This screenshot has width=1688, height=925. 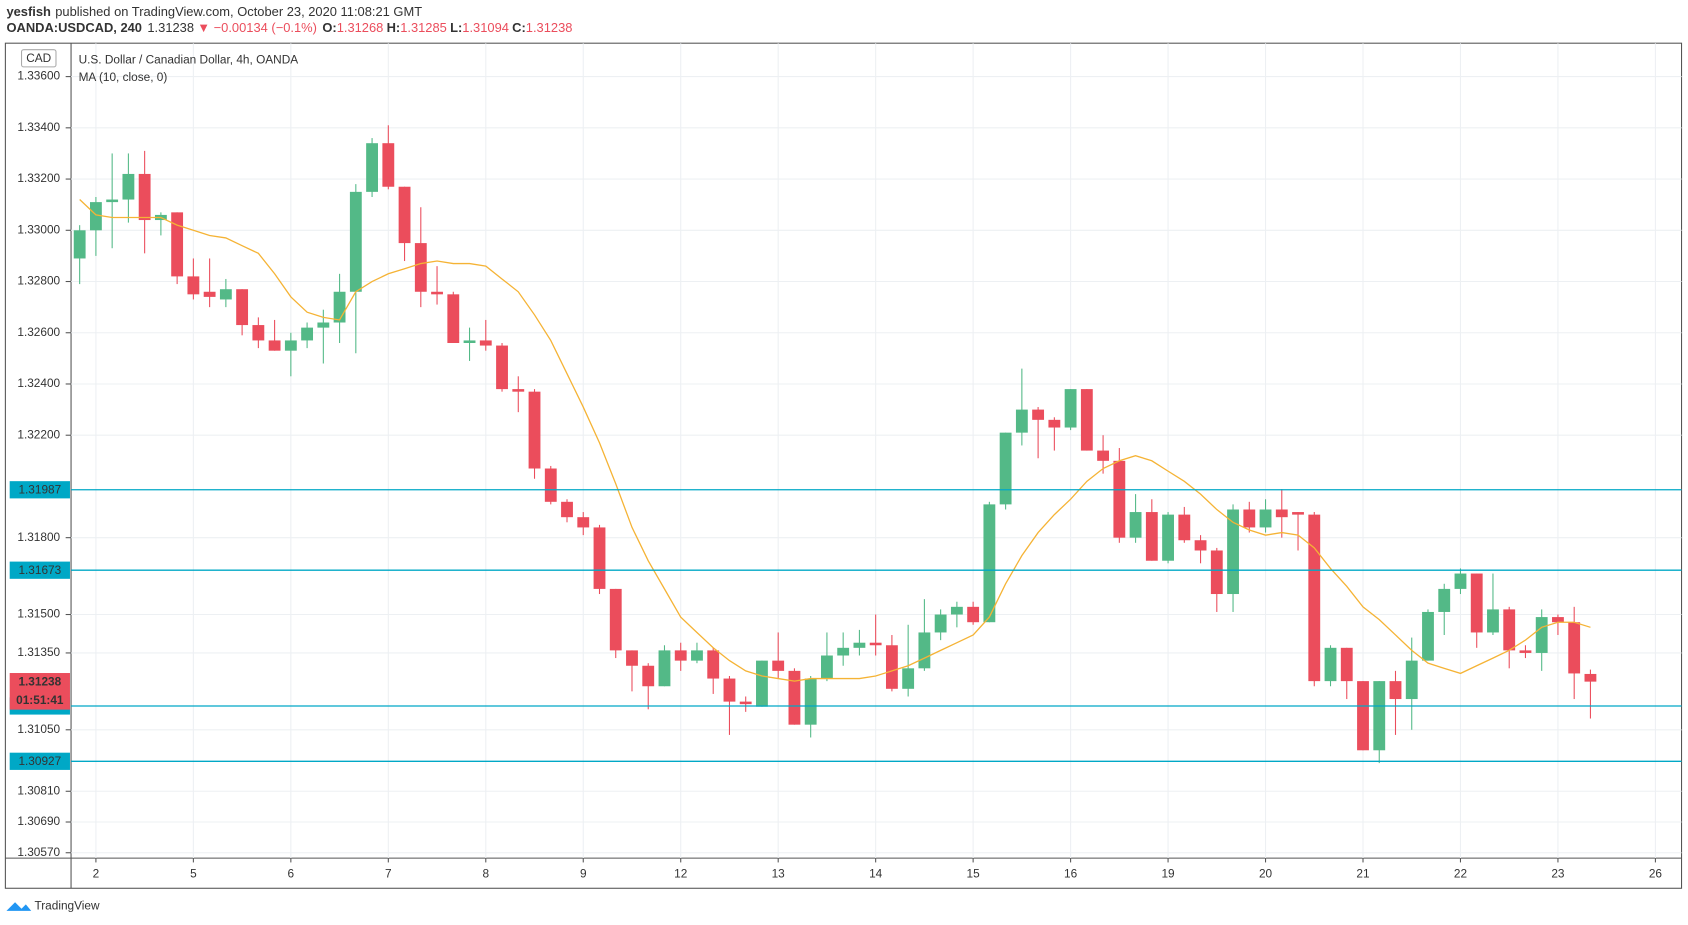 I want to click on brand: TradingView, so click(x=67, y=906).